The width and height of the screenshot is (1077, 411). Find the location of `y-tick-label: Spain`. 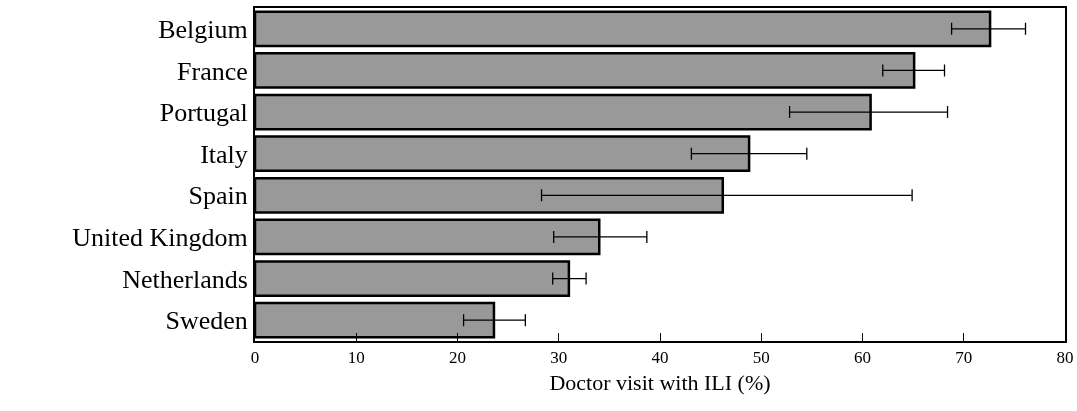

y-tick-label: Spain is located at coordinates (218, 196).